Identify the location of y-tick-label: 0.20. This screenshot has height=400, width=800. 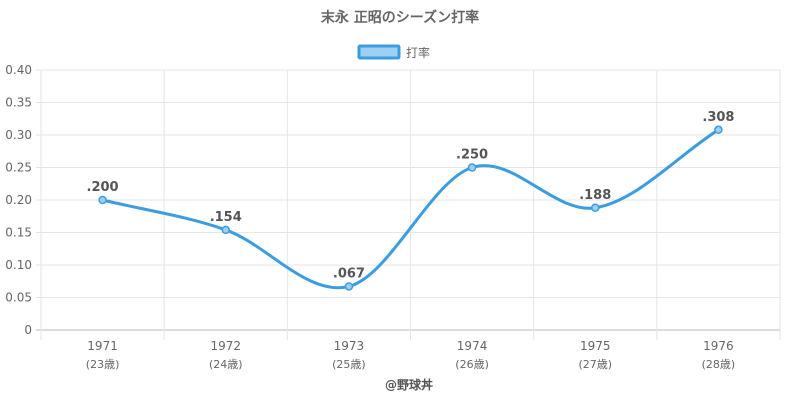
(18, 200).